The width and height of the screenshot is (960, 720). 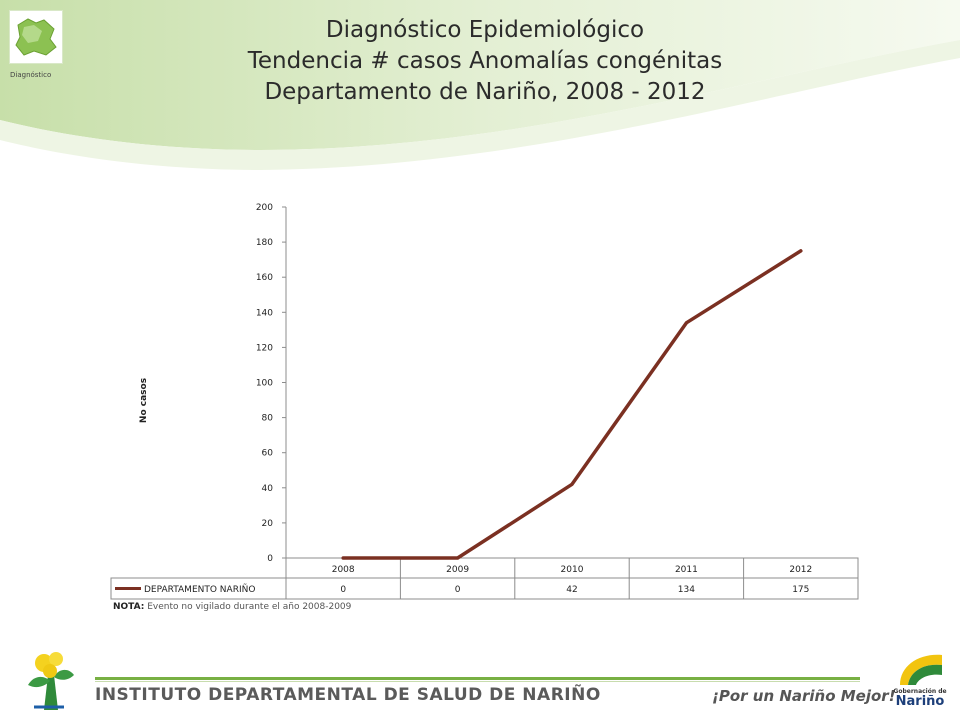 What do you see at coordinates (264, 313) in the screenshot?
I see `y-tick-label: 140` at bounding box center [264, 313].